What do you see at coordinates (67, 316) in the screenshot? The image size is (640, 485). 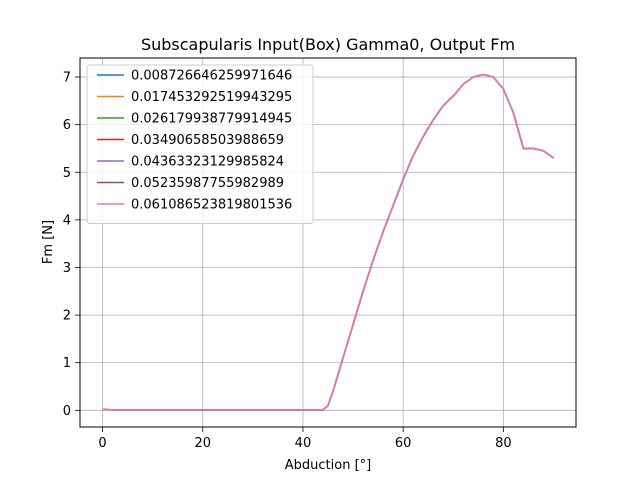 I see `y-tick-label: 2` at bounding box center [67, 316].